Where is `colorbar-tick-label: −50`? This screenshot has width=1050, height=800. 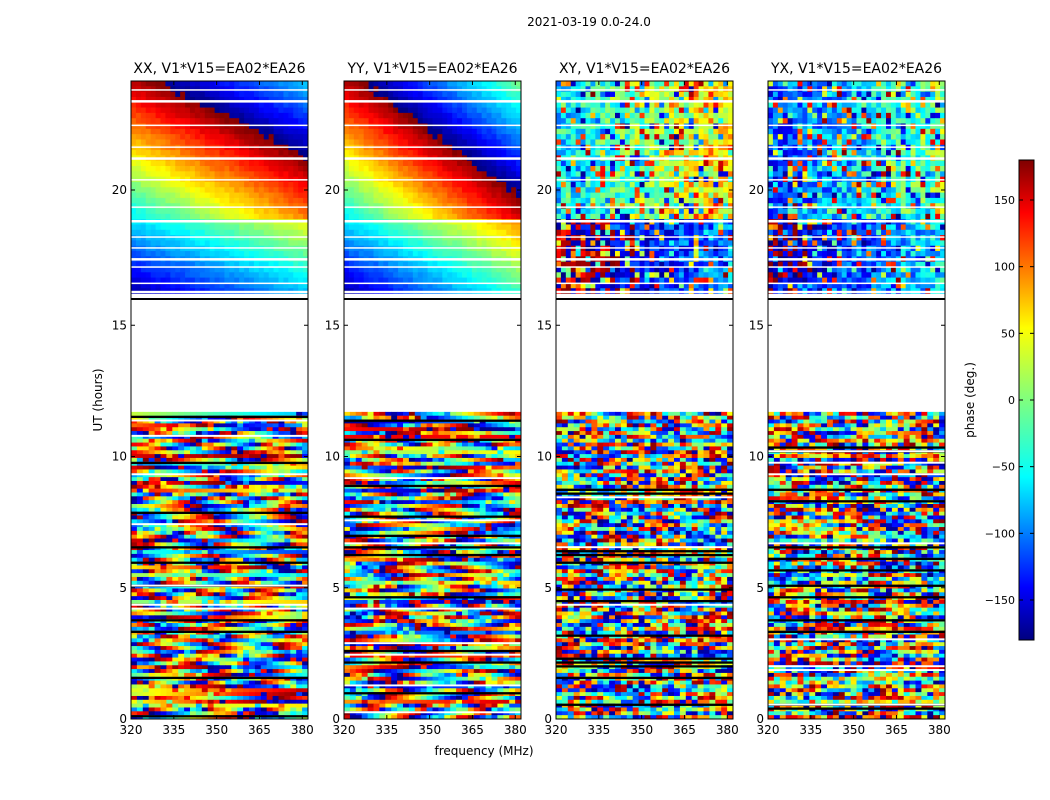 colorbar-tick-label: −50 is located at coordinates (1003, 467).